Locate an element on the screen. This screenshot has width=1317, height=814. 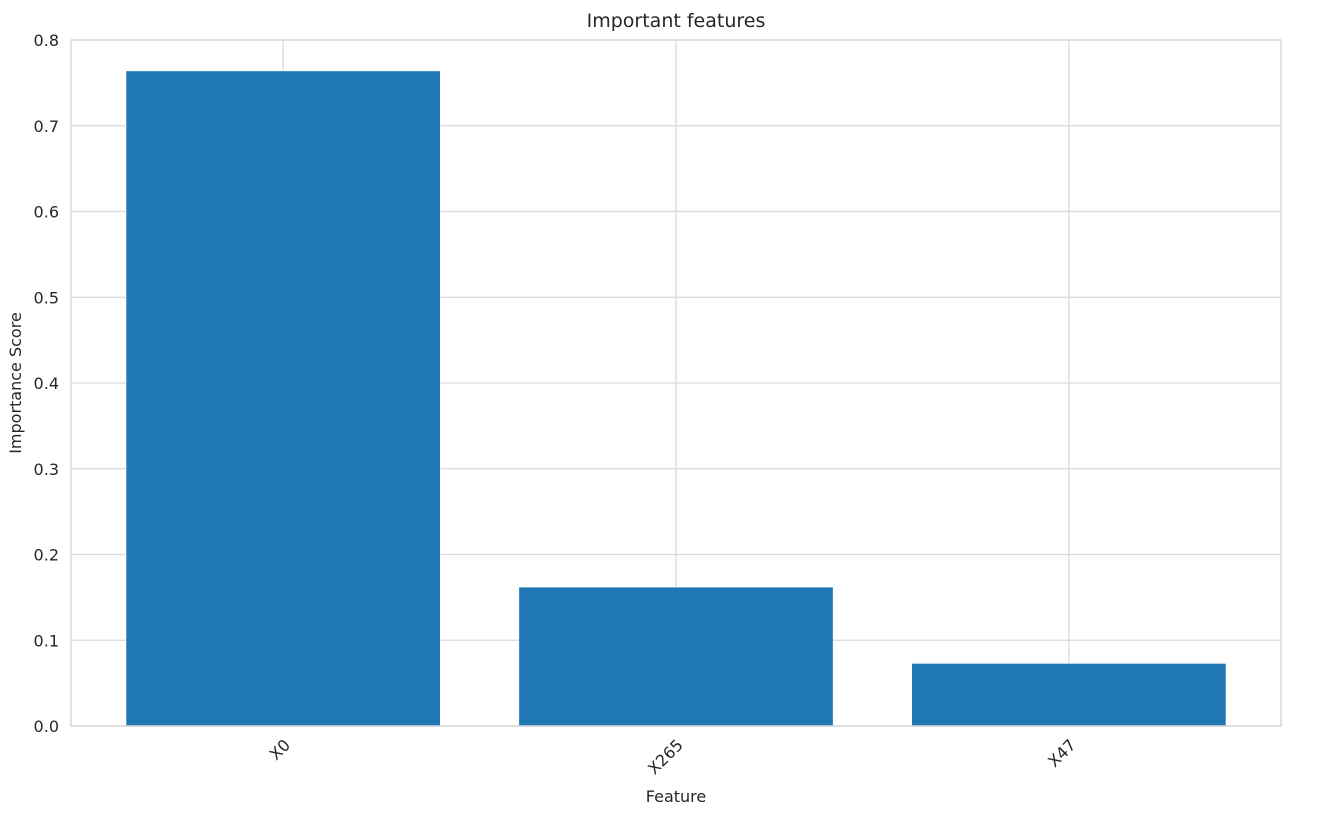
x-tick-label: X265 is located at coordinates (665, 756).